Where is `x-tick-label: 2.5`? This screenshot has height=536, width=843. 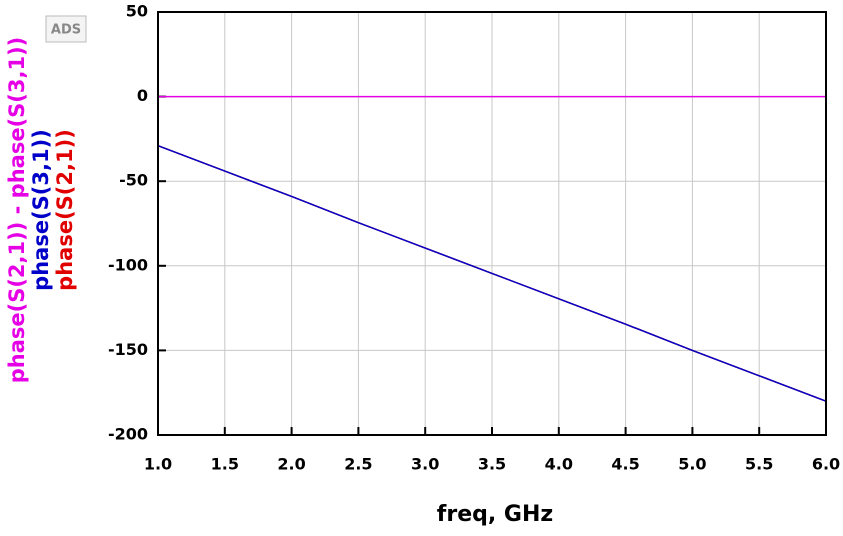 x-tick-label: 2.5 is located at coordinates (358, 464).